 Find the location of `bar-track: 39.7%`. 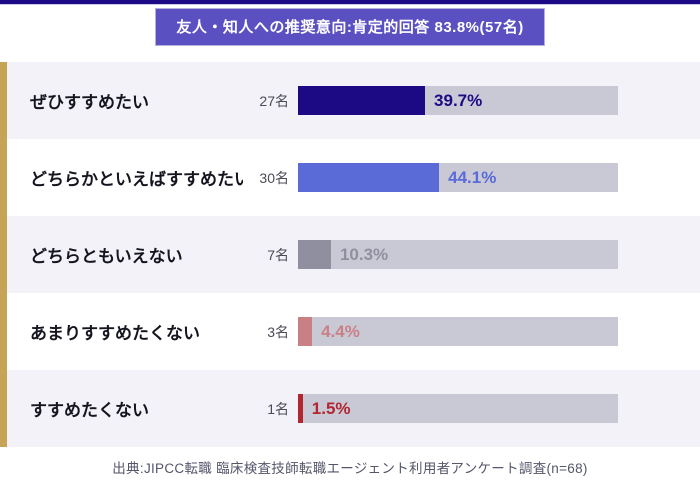

bar-track: 39.7% is located at coordinates (458, 100).